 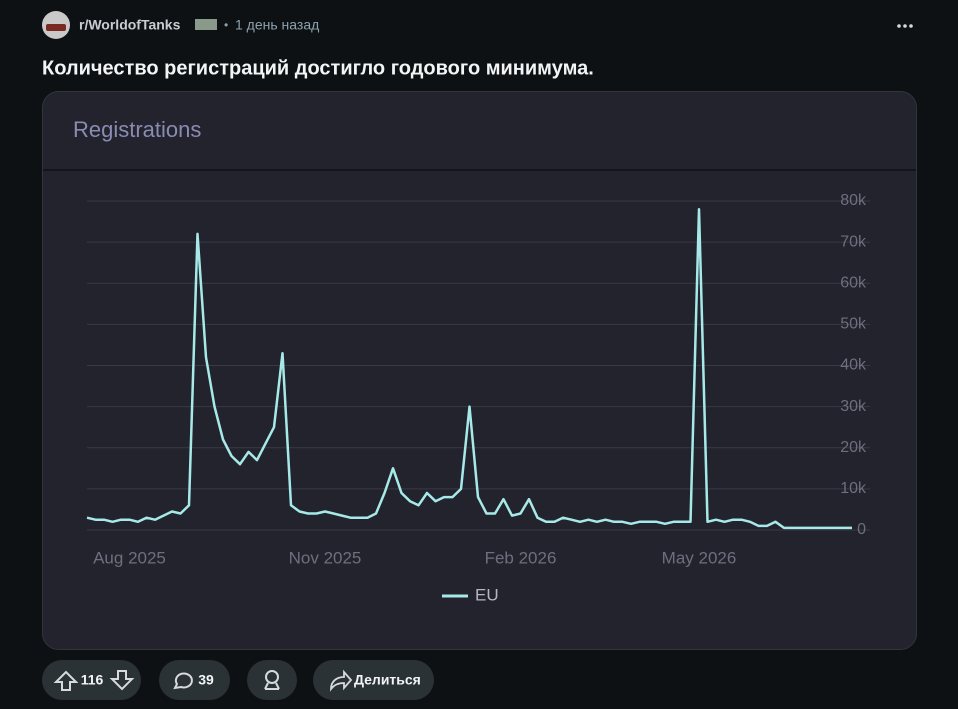 I want to click on share-icon, so click(x=341, y=680).